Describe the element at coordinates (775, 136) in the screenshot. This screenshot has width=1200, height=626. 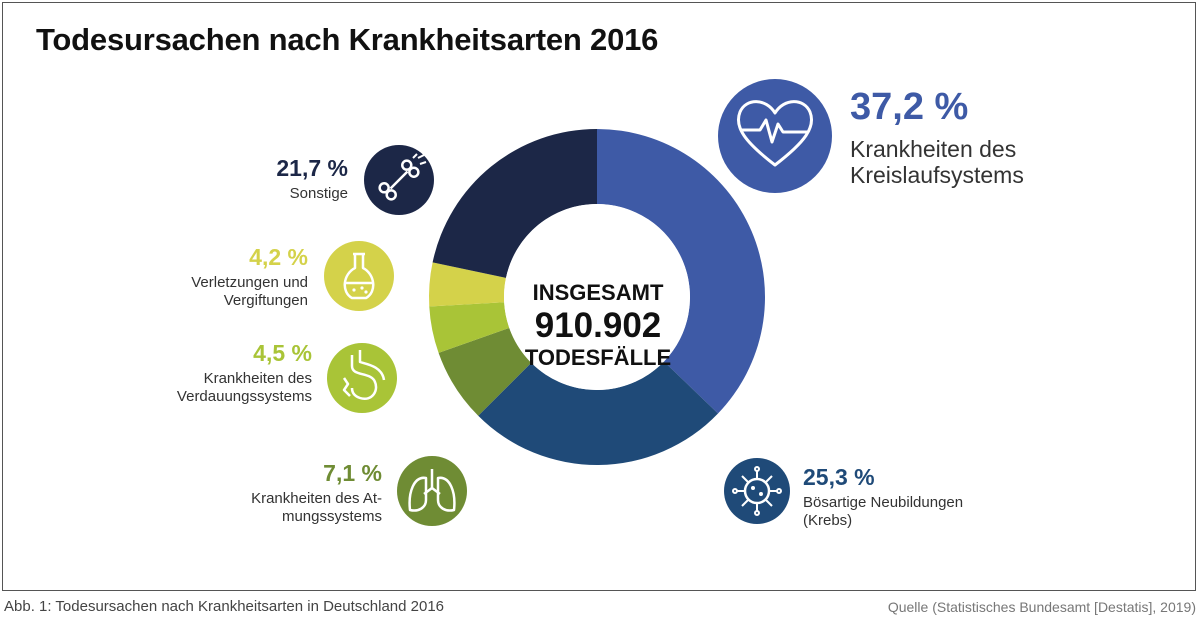
I see `heart-pulse-icon` at that location.